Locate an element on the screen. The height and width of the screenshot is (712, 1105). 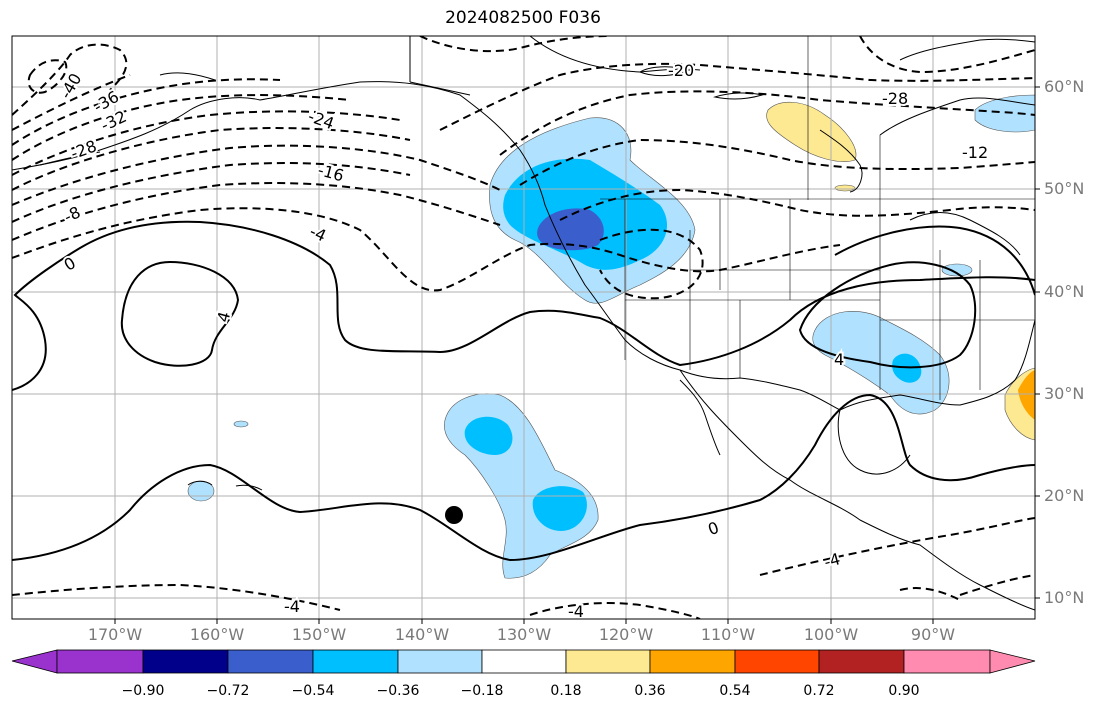
colorbar-tick-label: −0.18 is located at coordinates (482, 691).